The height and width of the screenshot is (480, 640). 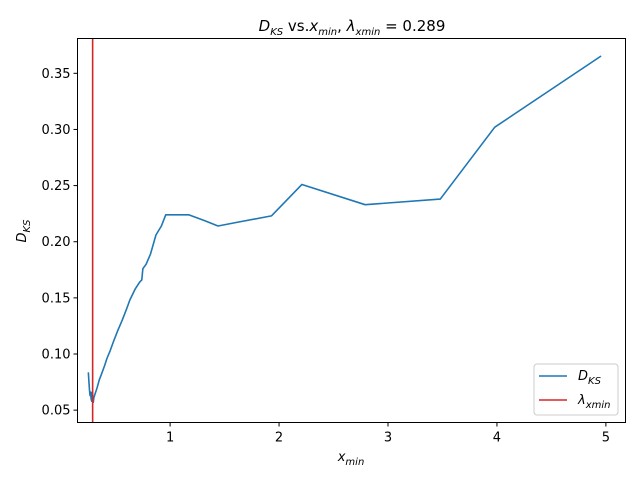 What do you see at coordinates (352, 27) in the screenshot?
I see `chart-title: DKS vs.xmin, λxmin = 0.289` at bounding box center [352, 27].